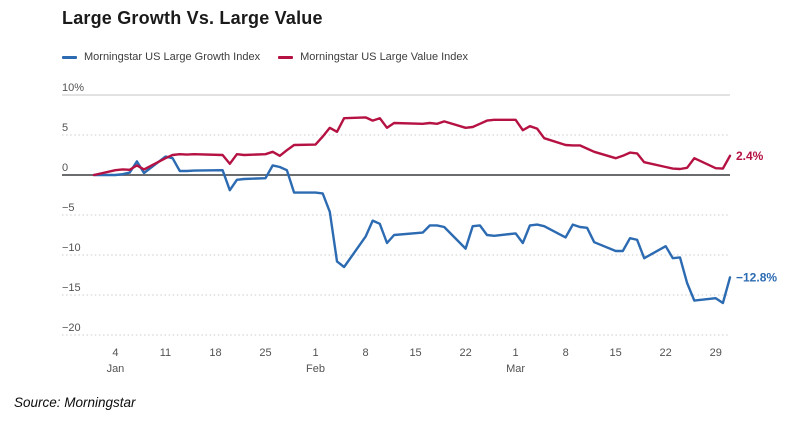  Describe the element at coordinates (384, 57) in the screenshot. I see `legend-item-label: Morningstar US Large Value Index` at that location.